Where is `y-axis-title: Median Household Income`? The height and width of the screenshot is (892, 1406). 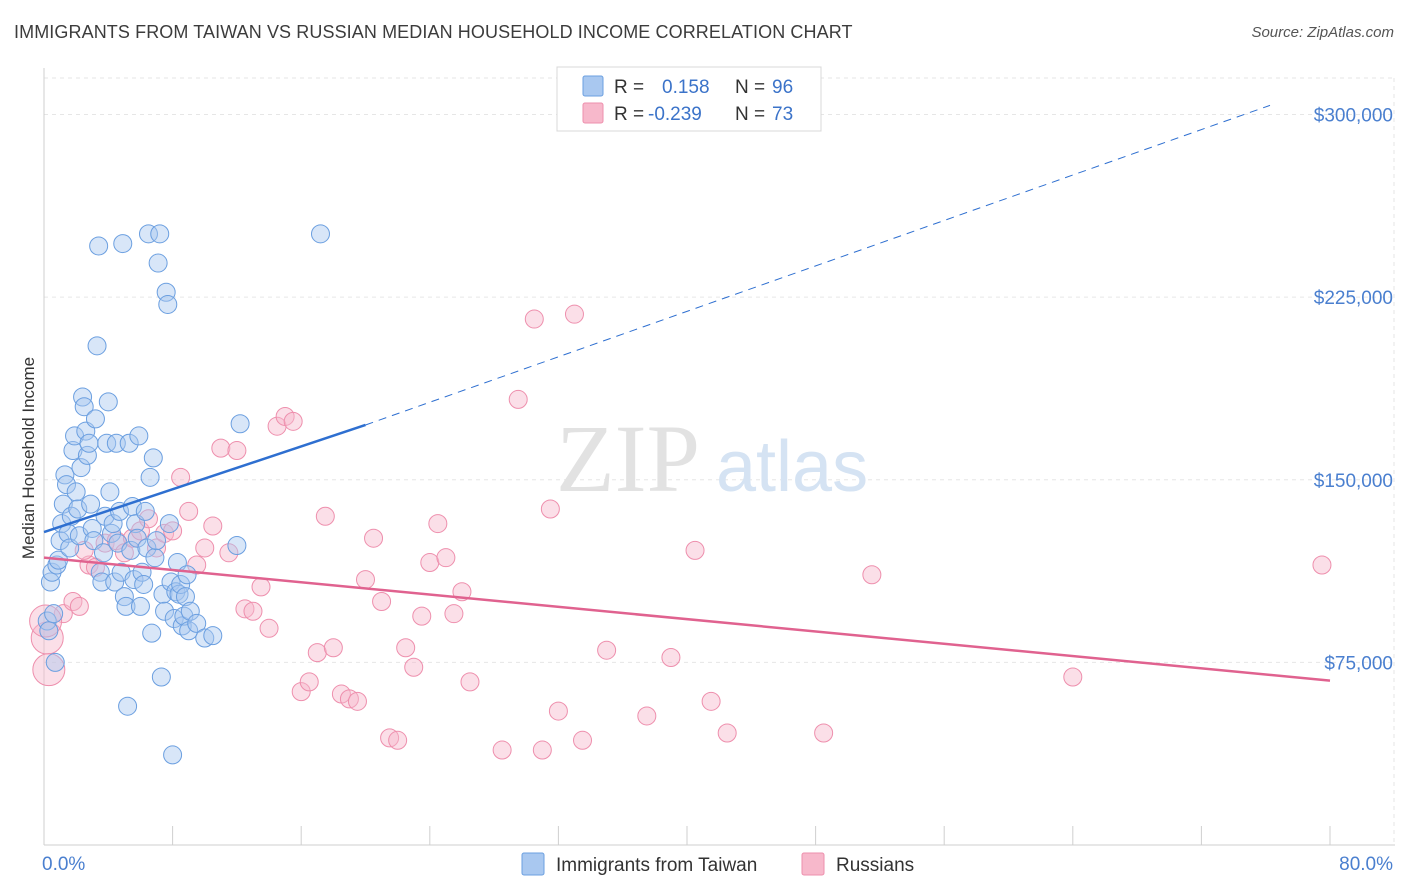 y-axis-title: Median Household Income is located at coordinates (28, 458).